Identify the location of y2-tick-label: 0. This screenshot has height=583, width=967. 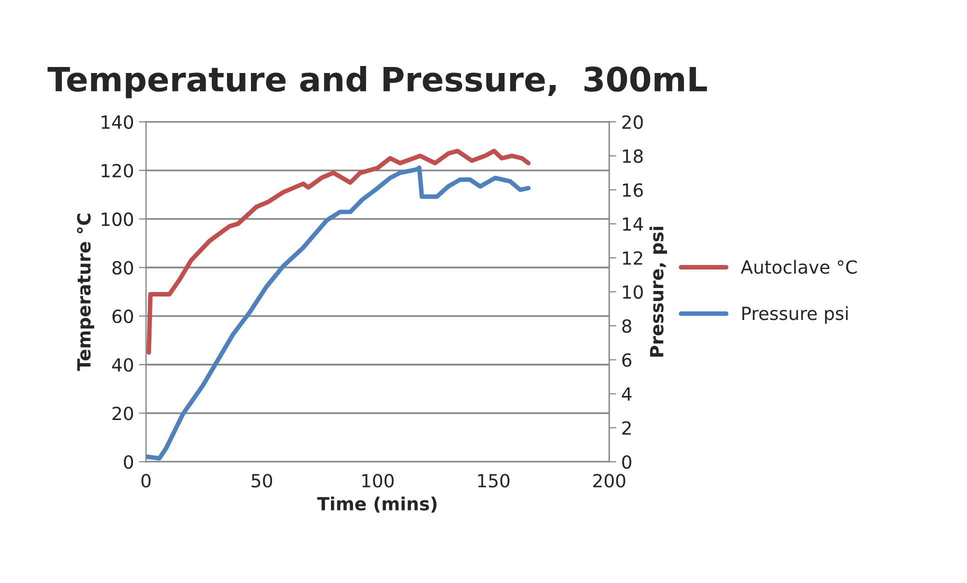
(627, 462).